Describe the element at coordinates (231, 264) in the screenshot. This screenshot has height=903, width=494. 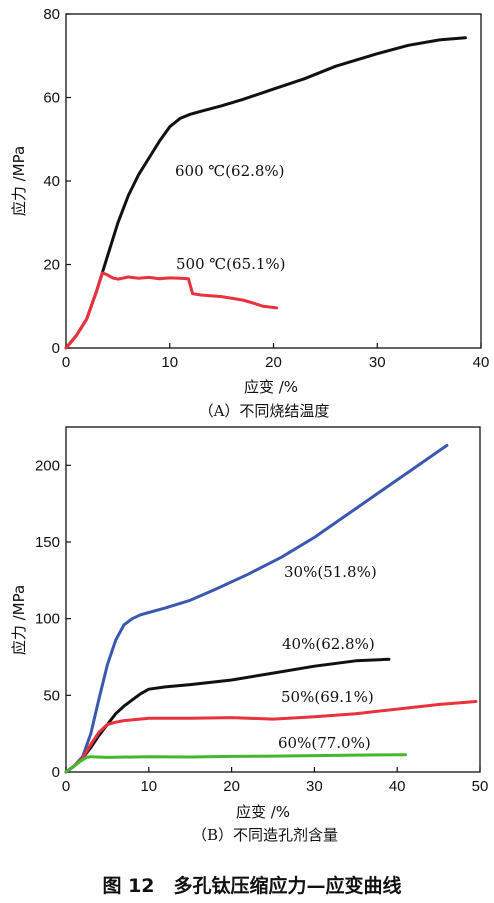
I see `panel-a-annotation-500: 500 ℃(65.1%)` at that location.